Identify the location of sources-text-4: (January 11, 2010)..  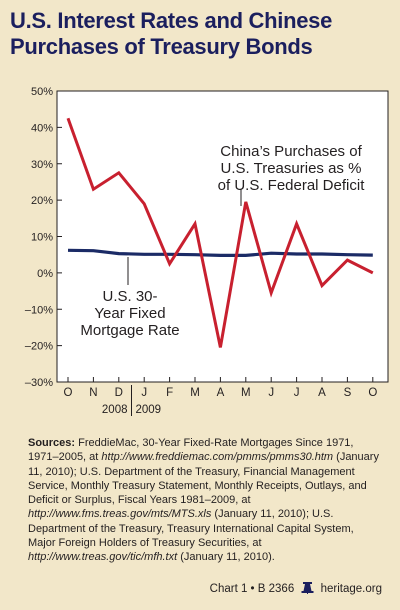
(226, 557).